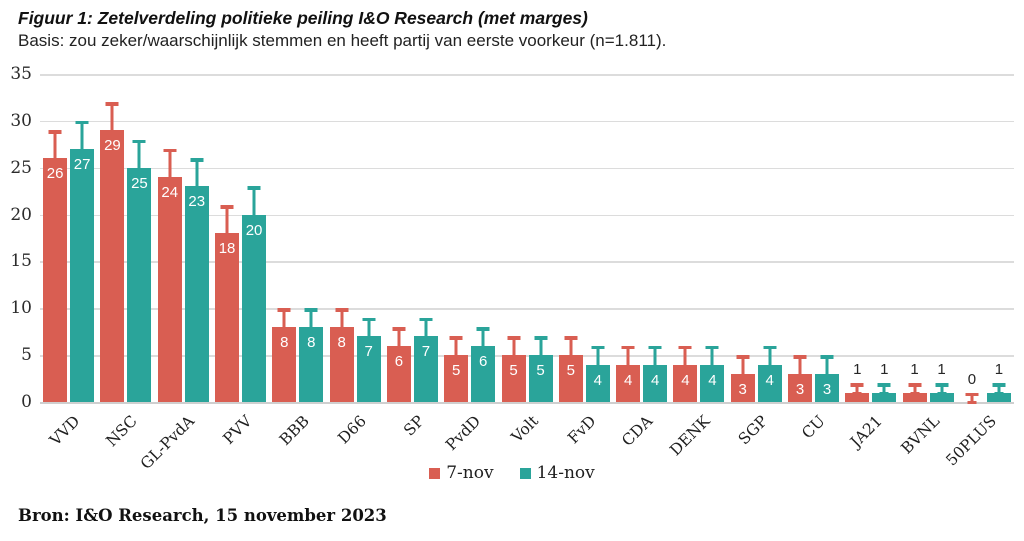 This screenshot has width=1024, height=541. Describe the element at coordinates (972, 394) in the screenshot. I see `error-cap-7-nov-50PLUS` at that location.